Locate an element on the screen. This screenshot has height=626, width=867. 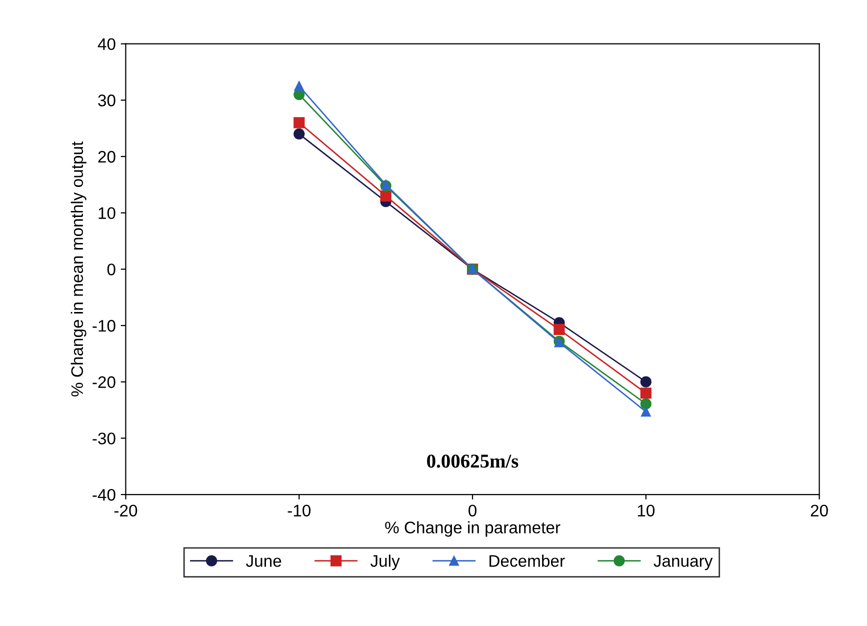
y-tick-label: 10 is located at coordinates (107, 213).